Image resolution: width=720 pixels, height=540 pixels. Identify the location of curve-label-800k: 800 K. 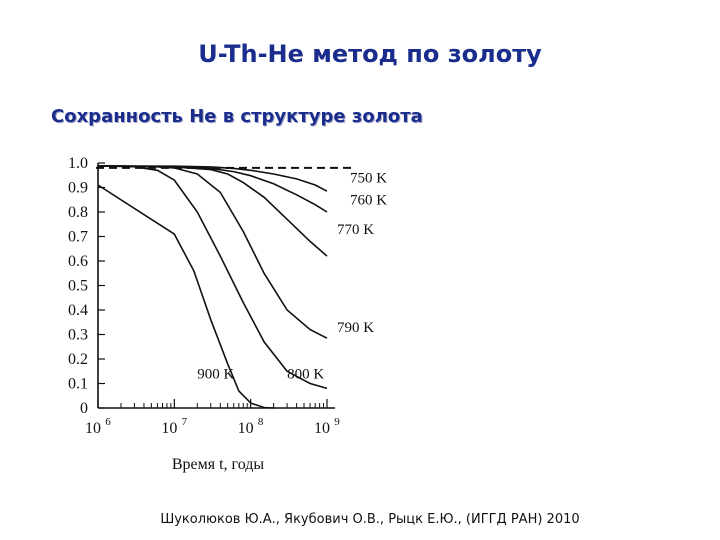
(305, 375).